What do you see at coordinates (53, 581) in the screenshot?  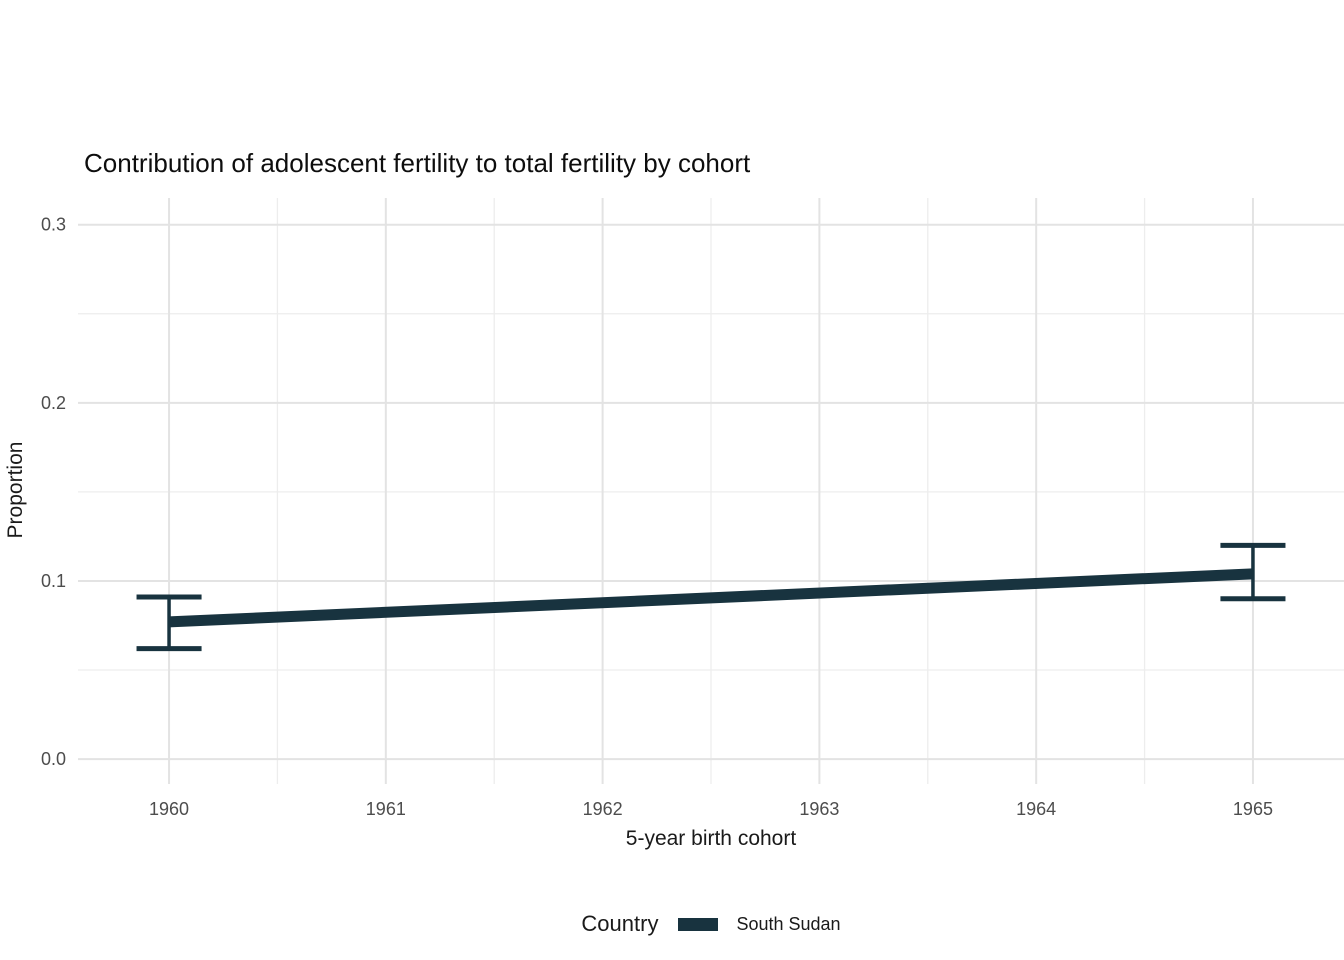 I see `y-tick-label: 0.1` at bounding box center [53, 581].